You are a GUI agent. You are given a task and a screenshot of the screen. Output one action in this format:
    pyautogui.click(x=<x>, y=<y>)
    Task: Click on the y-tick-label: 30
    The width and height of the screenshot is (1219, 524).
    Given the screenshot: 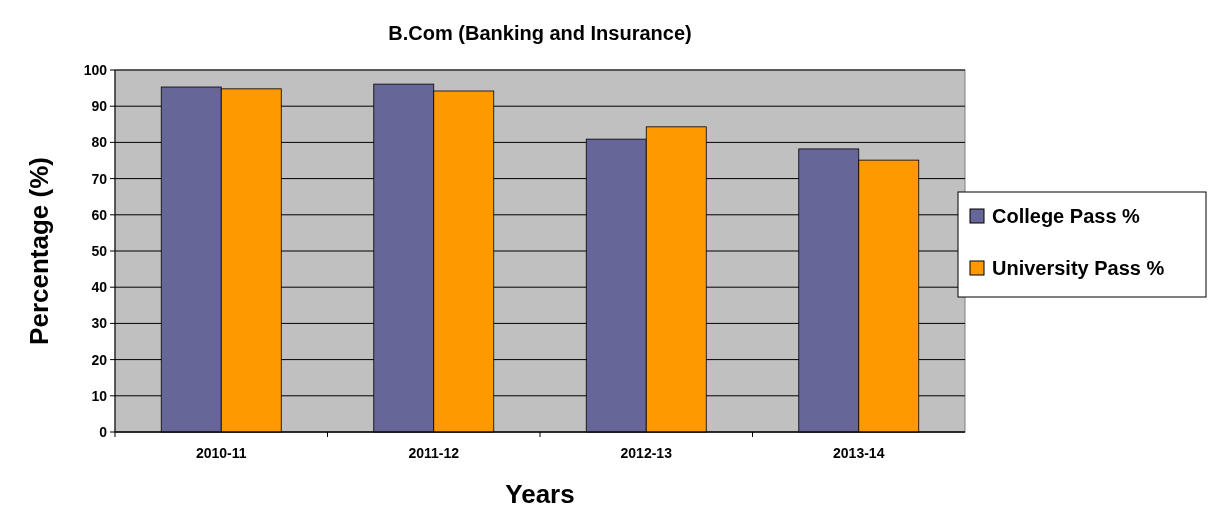 What is the action you would take?
    pyautogui.click(x=99, y=323)
    